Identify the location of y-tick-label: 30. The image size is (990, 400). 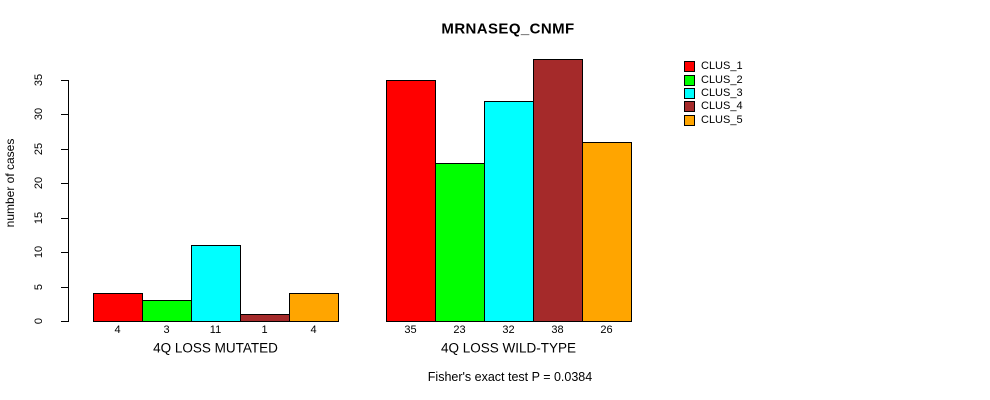
(39, 114).